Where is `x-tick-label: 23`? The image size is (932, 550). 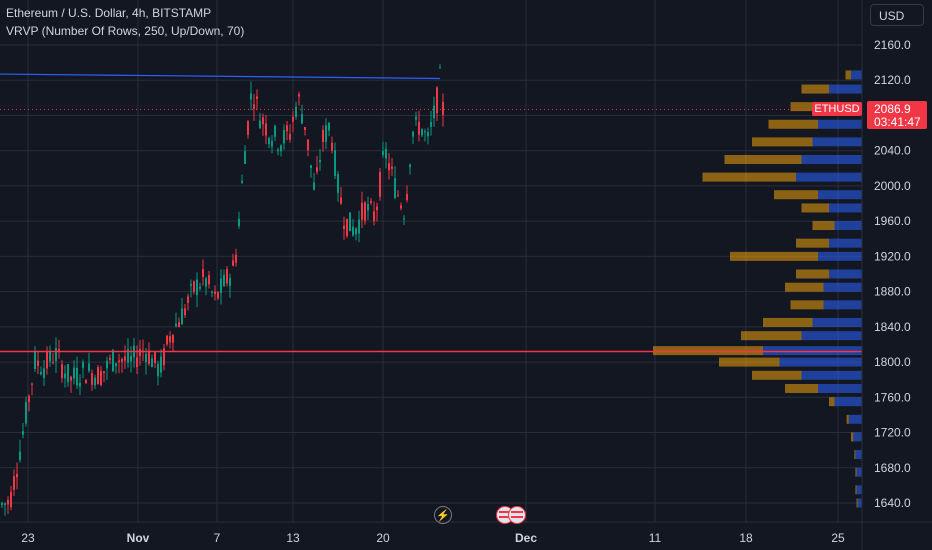
x-tick-label: 23 is located at coordinates (28, 538).